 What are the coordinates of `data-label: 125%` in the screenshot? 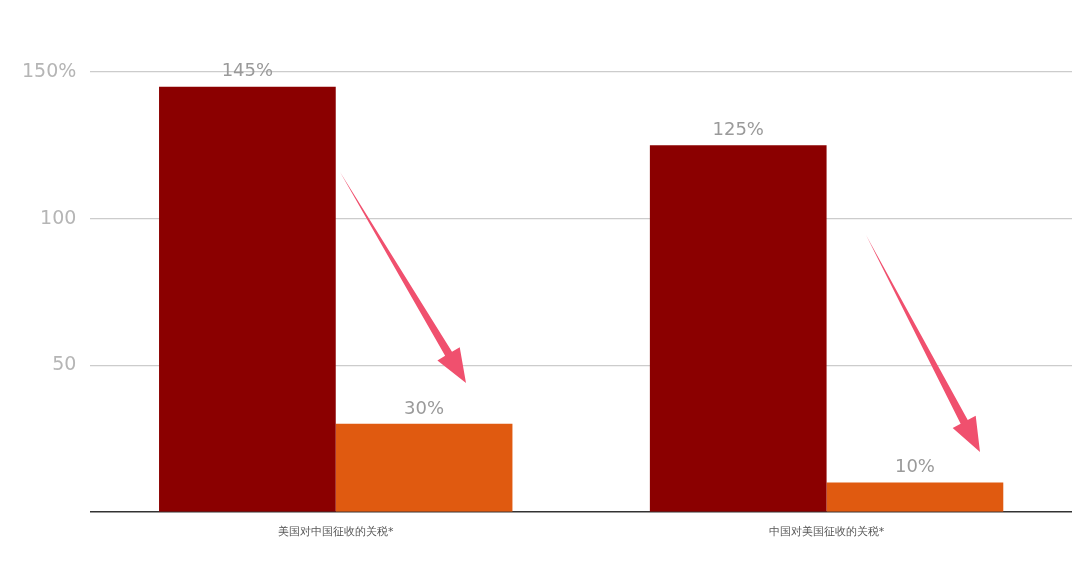 It's located at (738, 128).